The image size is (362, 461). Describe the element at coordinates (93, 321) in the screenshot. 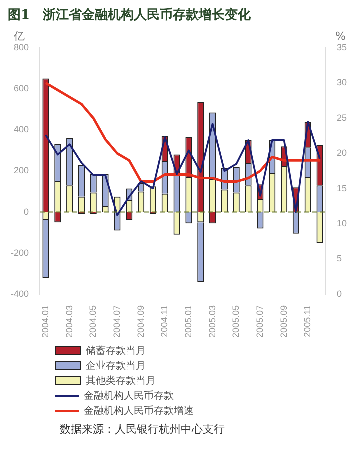

I see `x-tick-label: 2004.05` at that location.